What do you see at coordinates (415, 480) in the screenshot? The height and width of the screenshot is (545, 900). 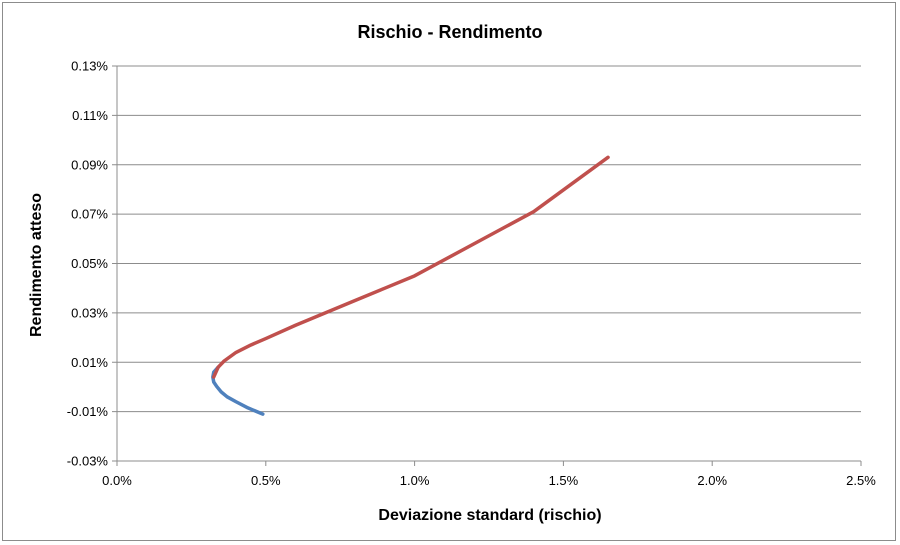 I see `x-tick-label: 1.0%` at bounding box center [415, 480].